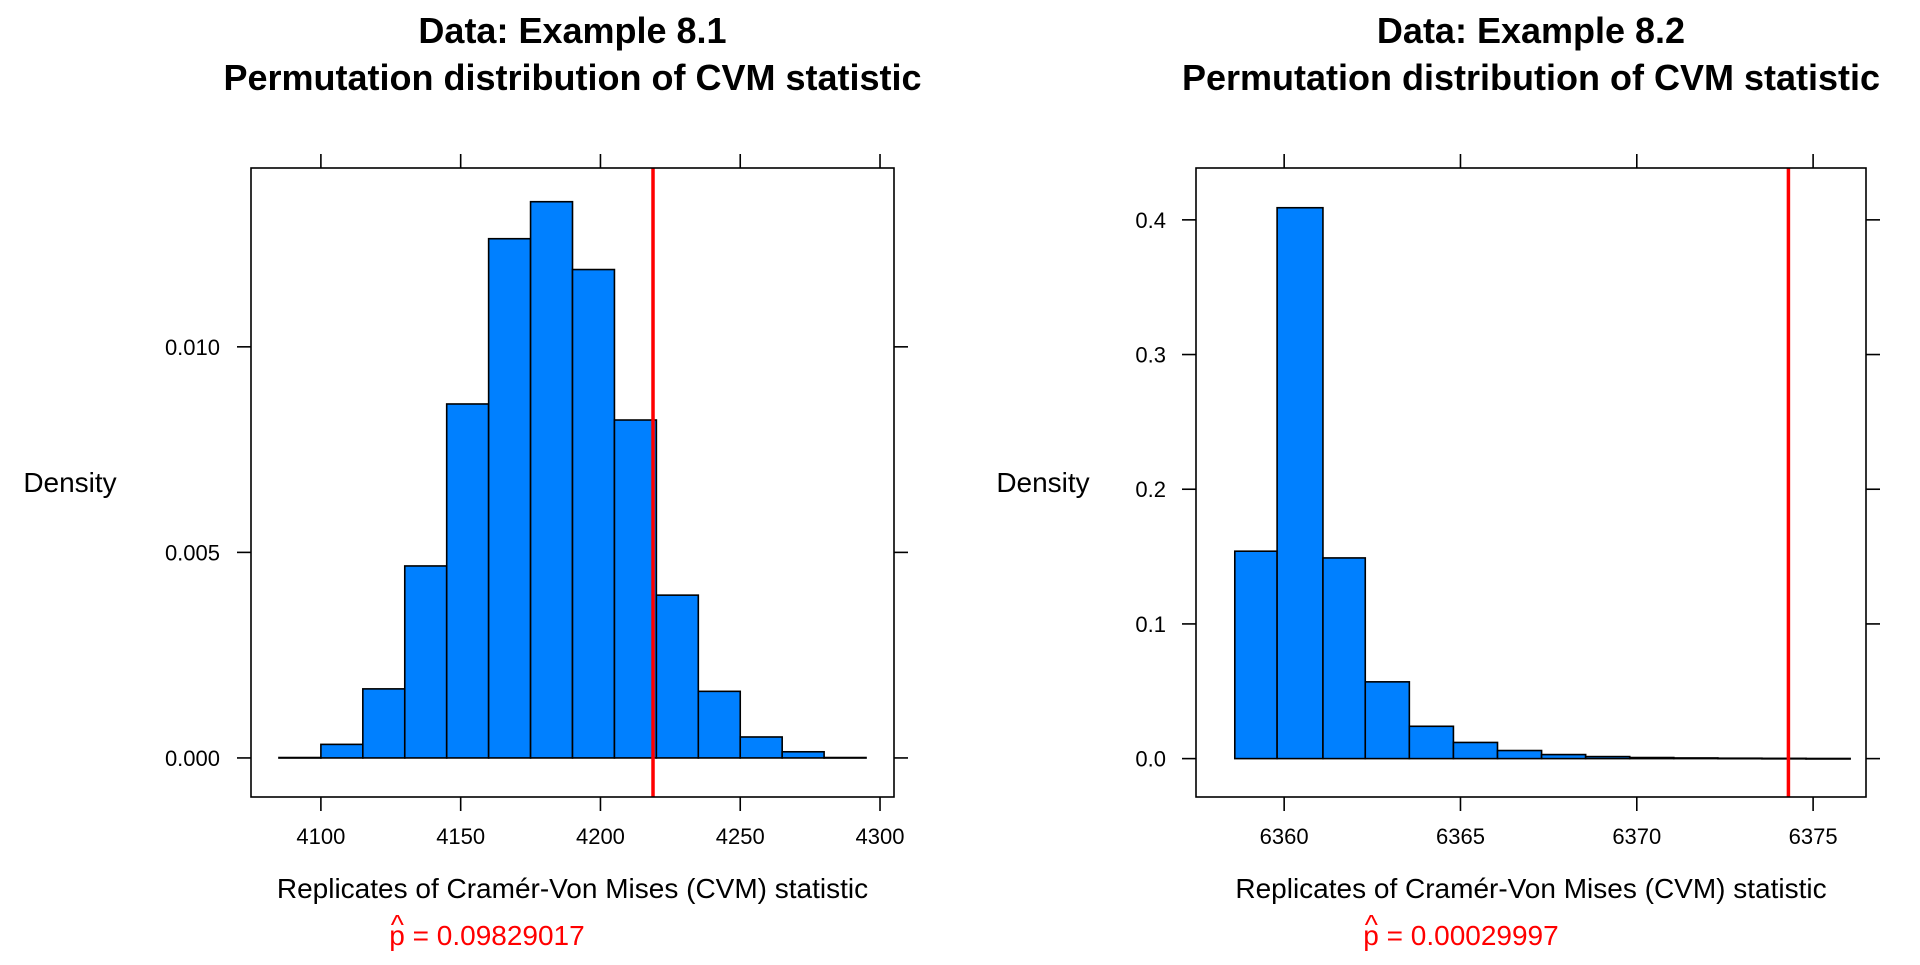 The image size is (1920, 965). Describe the element at coordinates (486, 935) in the screenshot. I see `p-value-text: p = 0.09829017` at that location.